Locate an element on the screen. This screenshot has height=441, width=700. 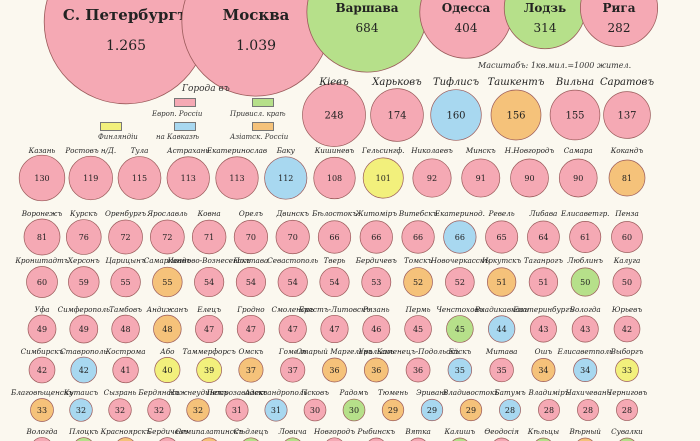
city-value-label: 30 is located at coordinates (315, 410).